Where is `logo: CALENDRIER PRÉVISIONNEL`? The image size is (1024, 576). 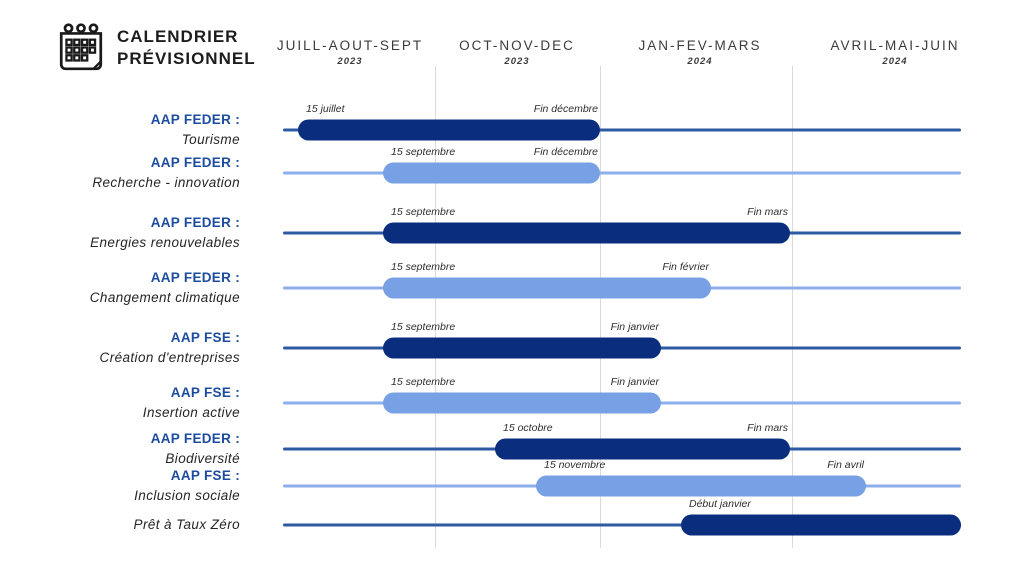 logo: CALENDRIER PRÉVISIONNEL is located at coordinates (156, 48).